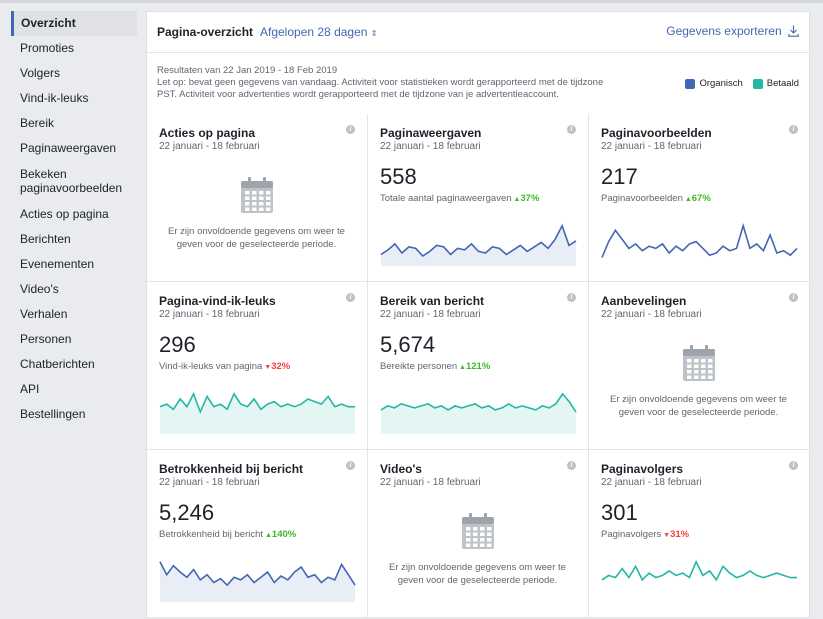  I want to click on legend: Organisch Betaald, so click(742, 83).